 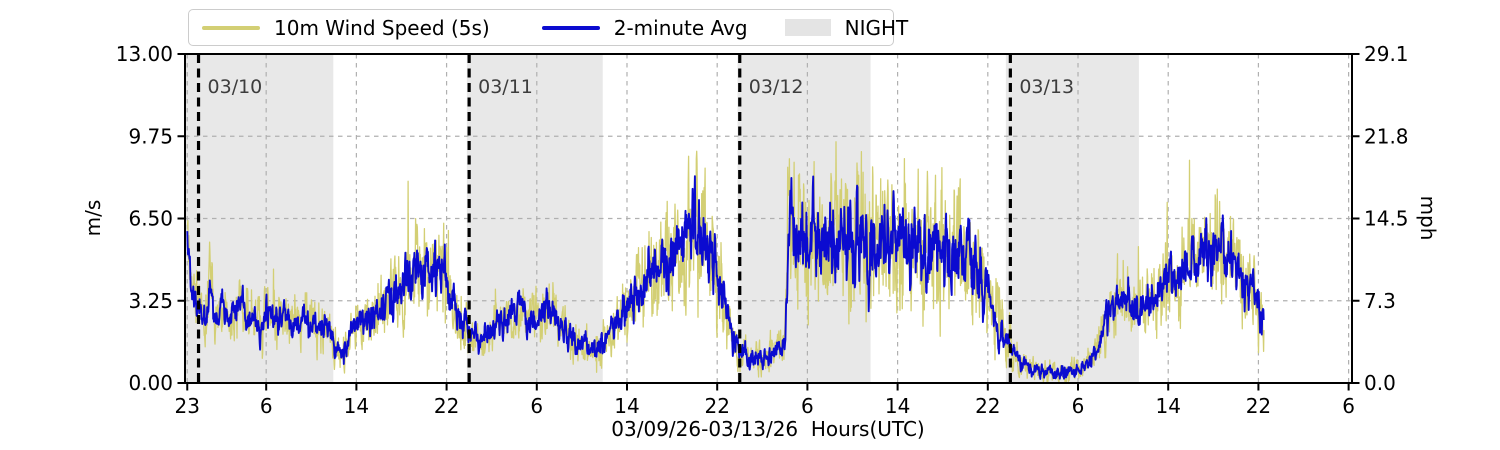 I want to click on legend: 10m Wind Speed (5s) 2-minute Avg NIGHT, so click(x=548, y=27).